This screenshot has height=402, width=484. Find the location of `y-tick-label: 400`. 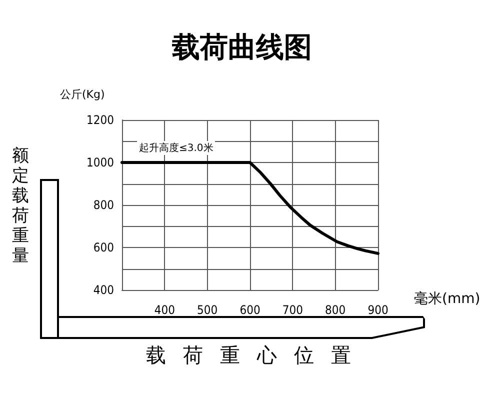

y-tick-label: 400 is located at coordinates (103, 290).